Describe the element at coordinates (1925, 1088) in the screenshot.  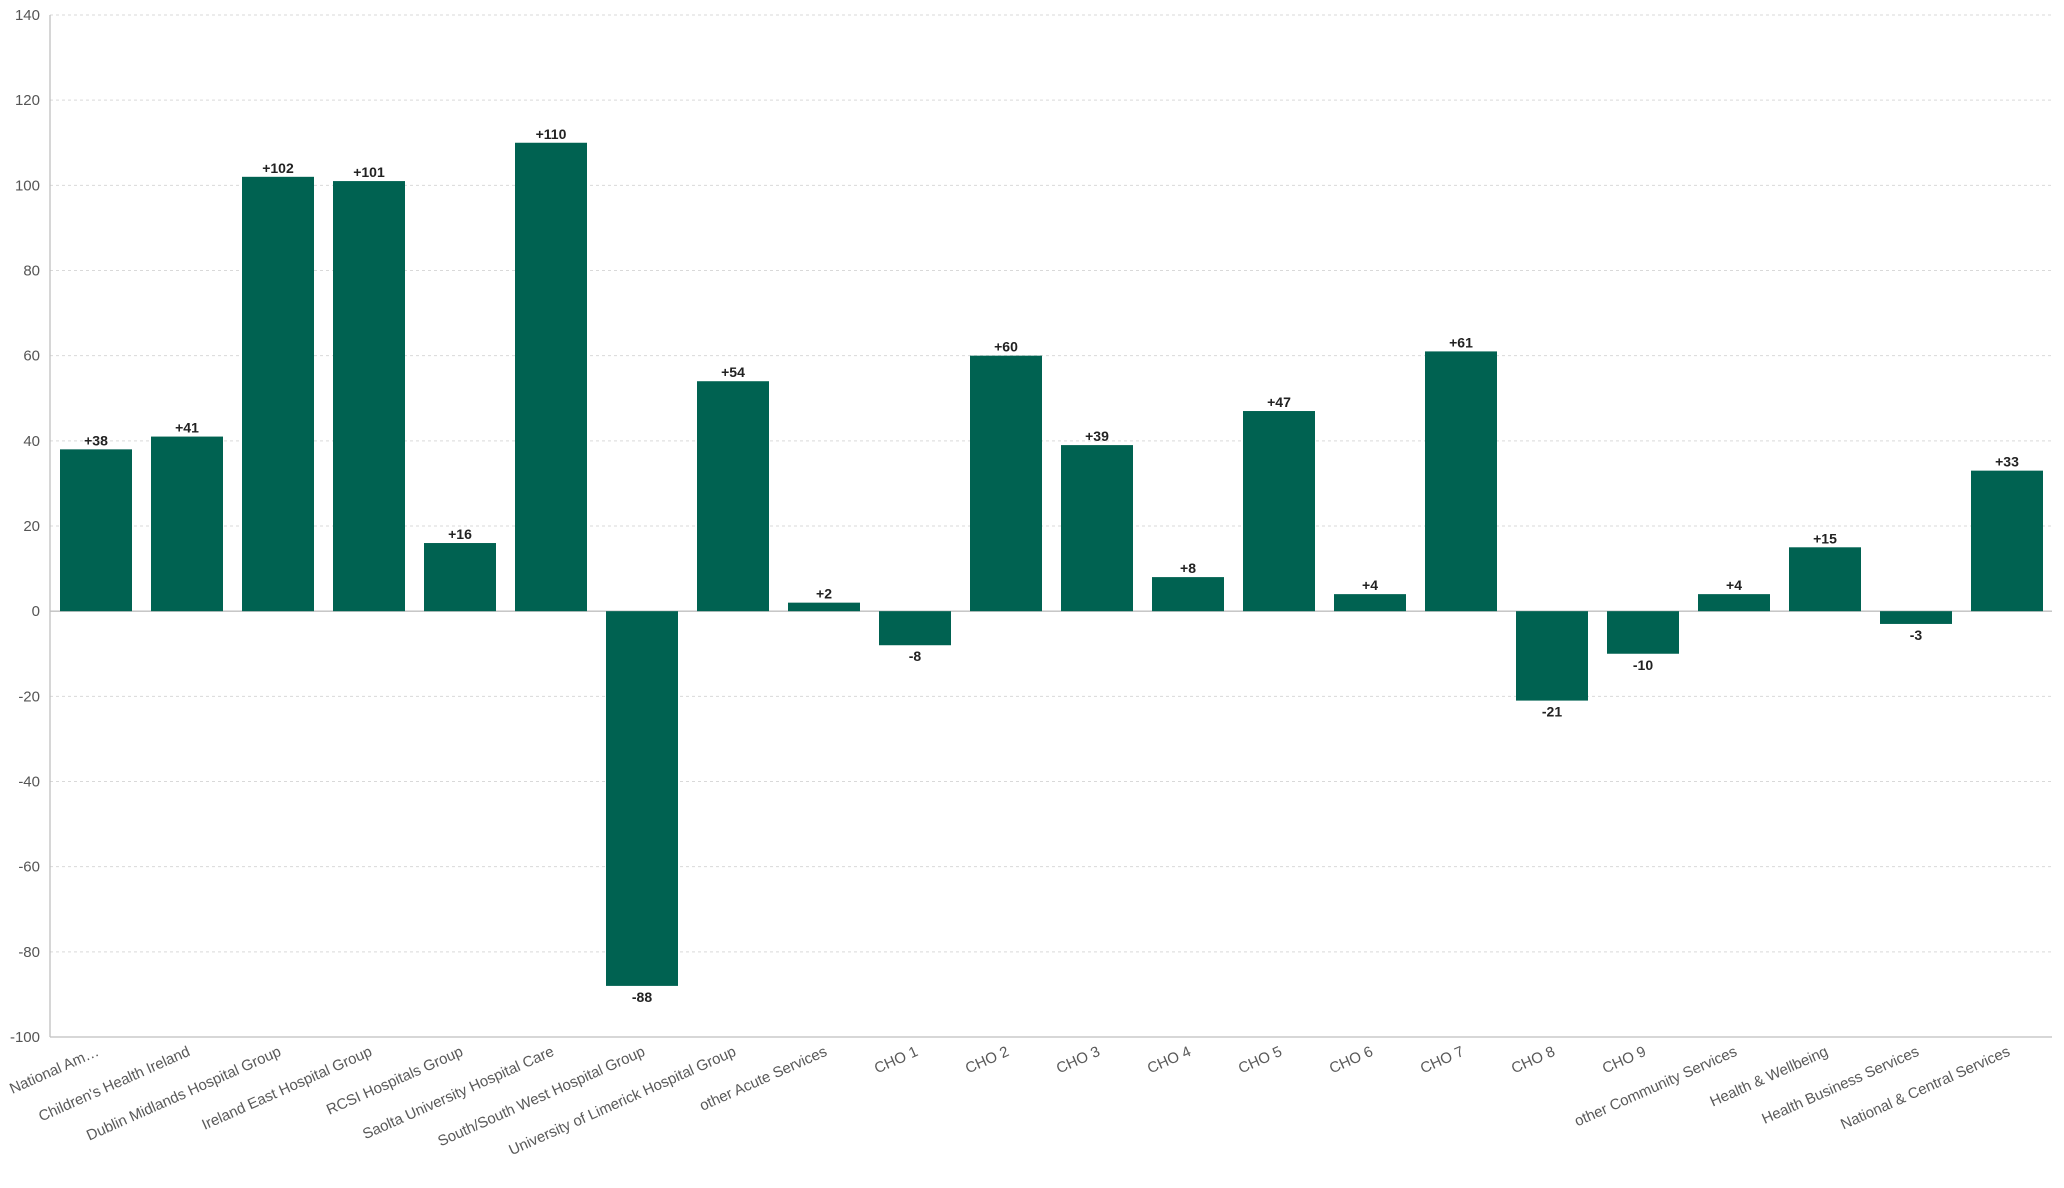
I see `x-tick-label: National & Central Services` at that location.